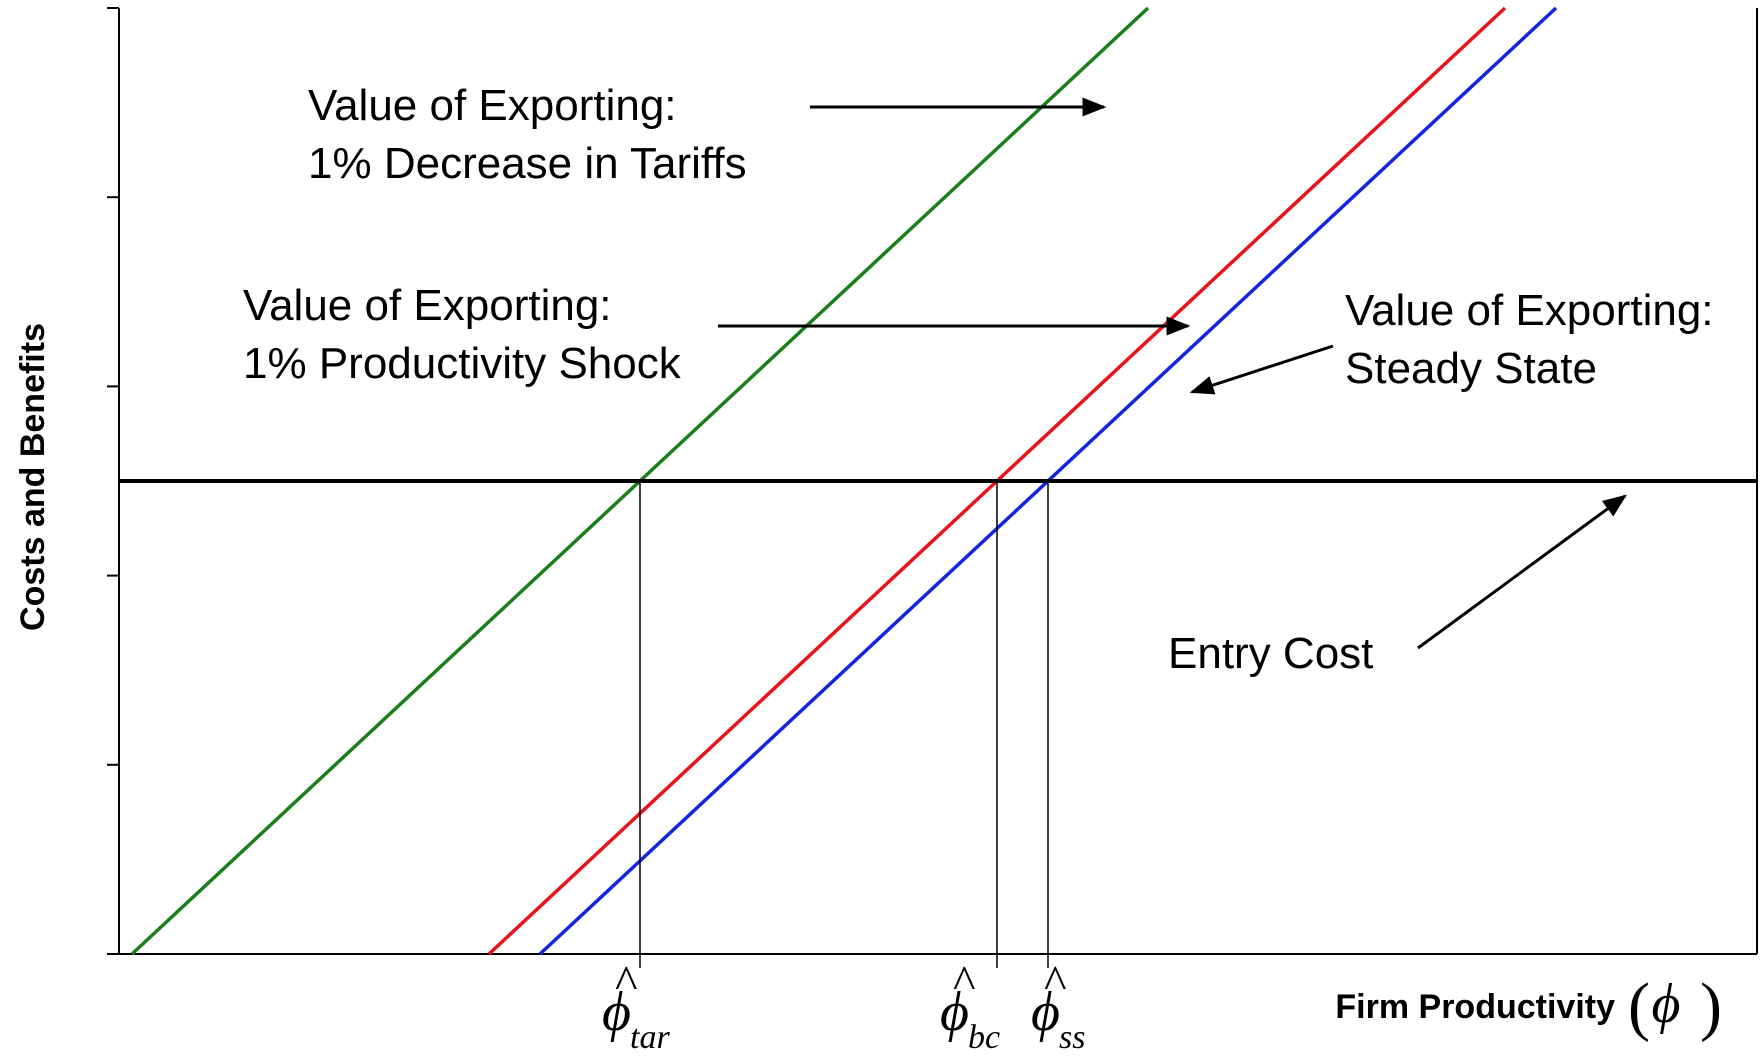 The width and height of the screenshot is (1761, 1060). What do you see at coordinates (984, 1037) in the screenshot?
I see `x-tick-sub-bc: bc` at bounding box center [984, 1037].